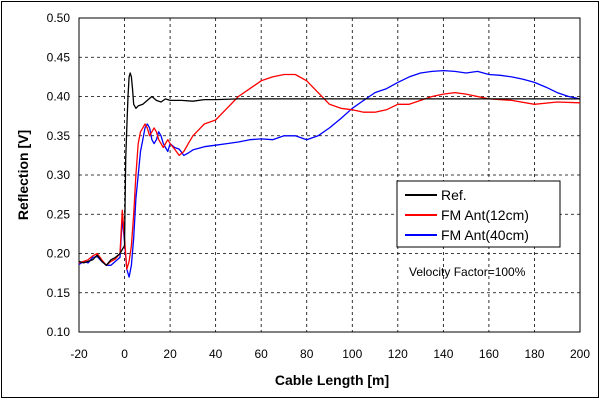 This screenshot has height=401, width=602. Describe the element at coordinates (59, 97) in the screenshot. I see `y-tick-label: 0.40` at that location.